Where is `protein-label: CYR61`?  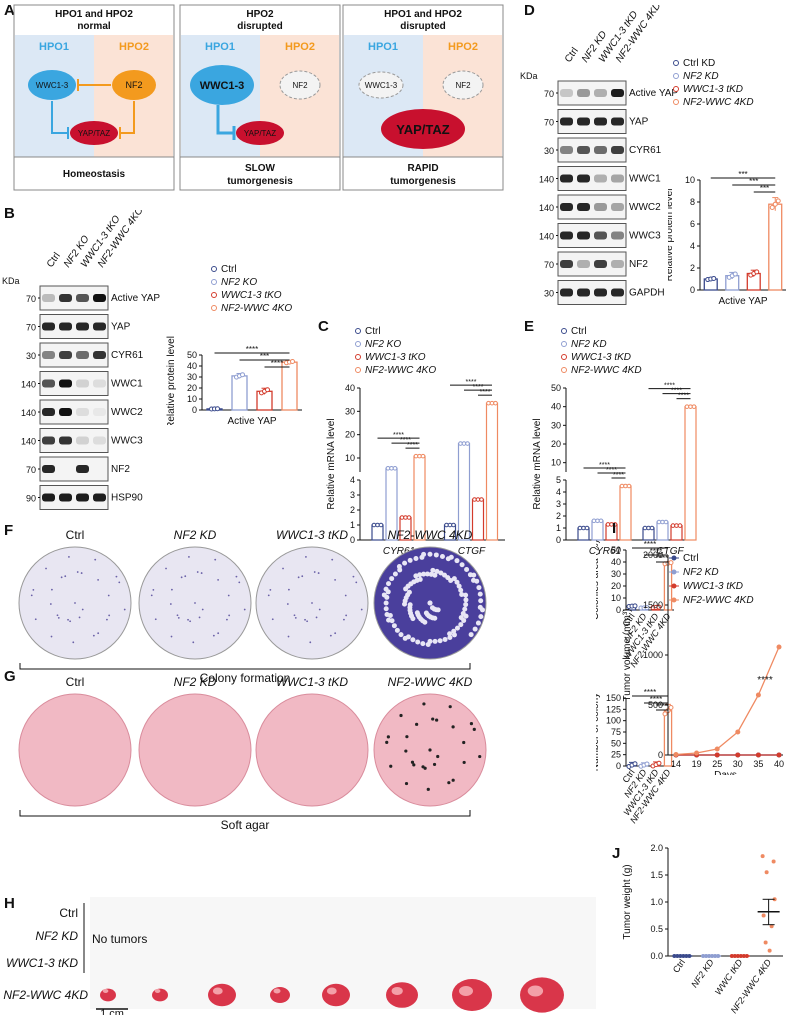
protein-label: CYR61 is located at coordinates (645, 150).